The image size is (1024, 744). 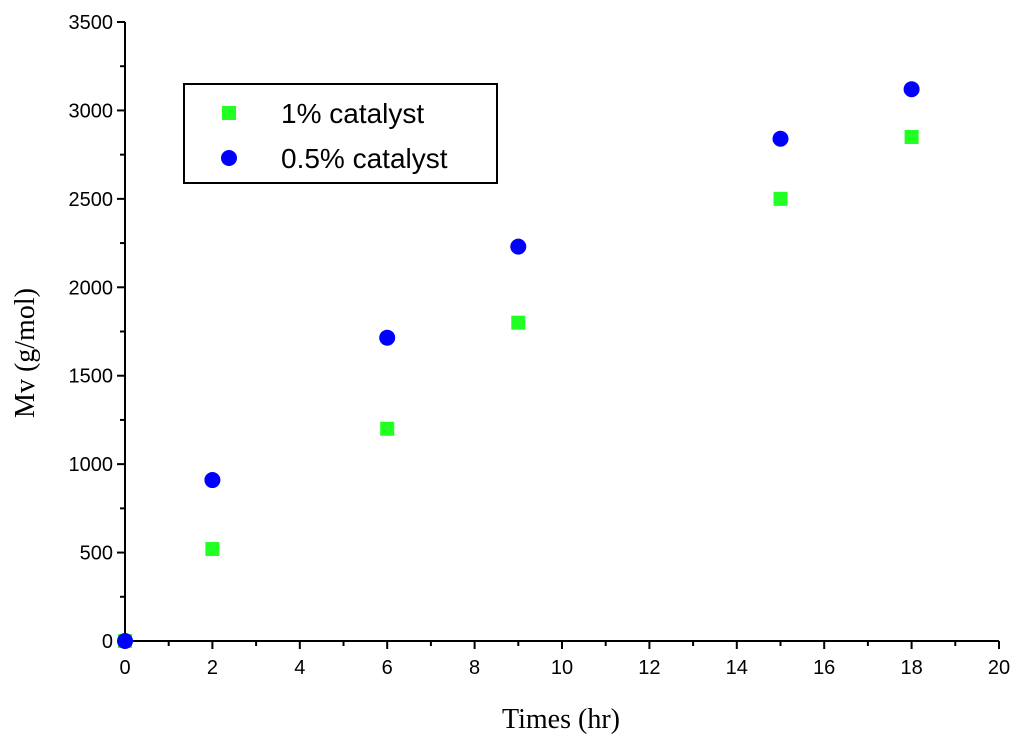 I want to click on x-axis-title: Times (hr), so click(x=561, y=719).